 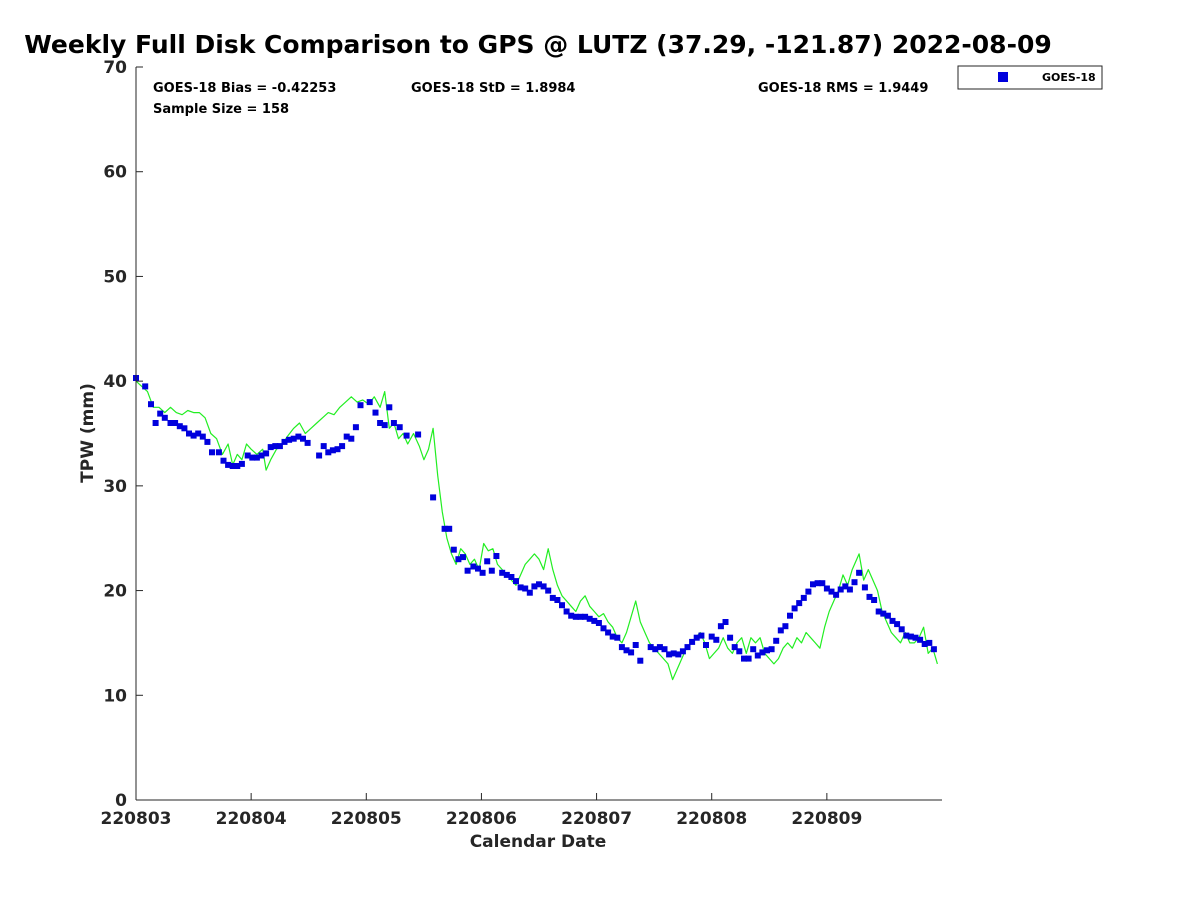 I want to click on y-tick-label-5: 50, so click(x=115, y=277).